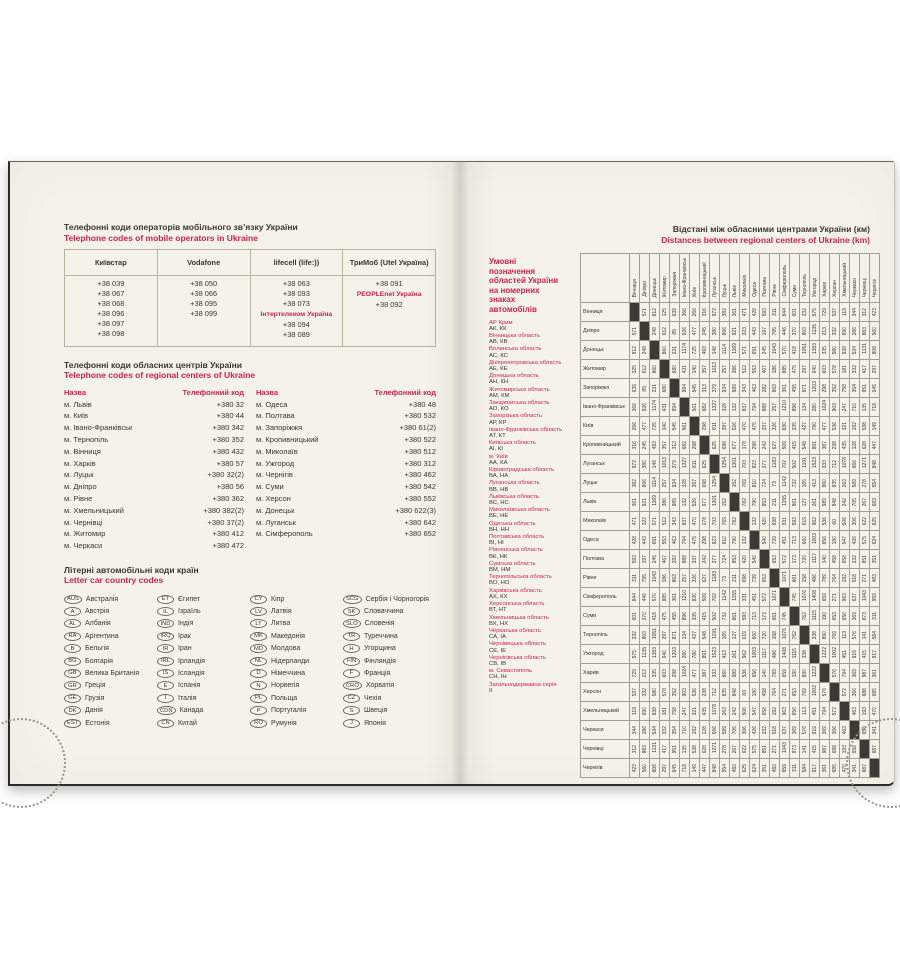 The height and width of the screenshot is (962, 900). I want to click on country-code-badge: F, so click(351, 673).